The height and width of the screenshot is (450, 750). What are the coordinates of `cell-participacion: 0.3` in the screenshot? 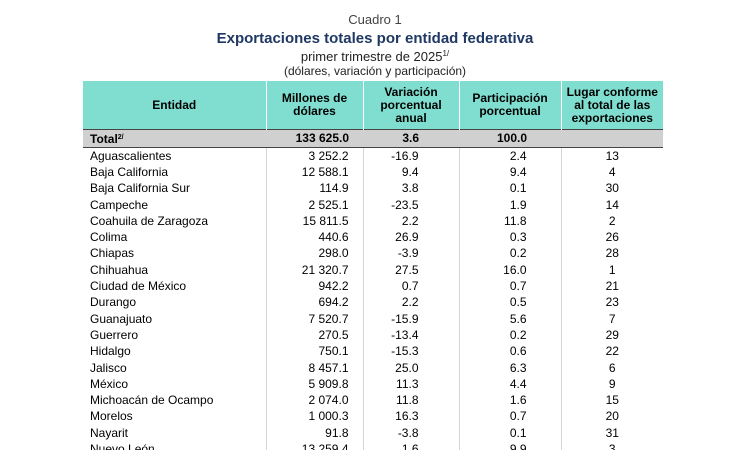 It's located at (509, 237).